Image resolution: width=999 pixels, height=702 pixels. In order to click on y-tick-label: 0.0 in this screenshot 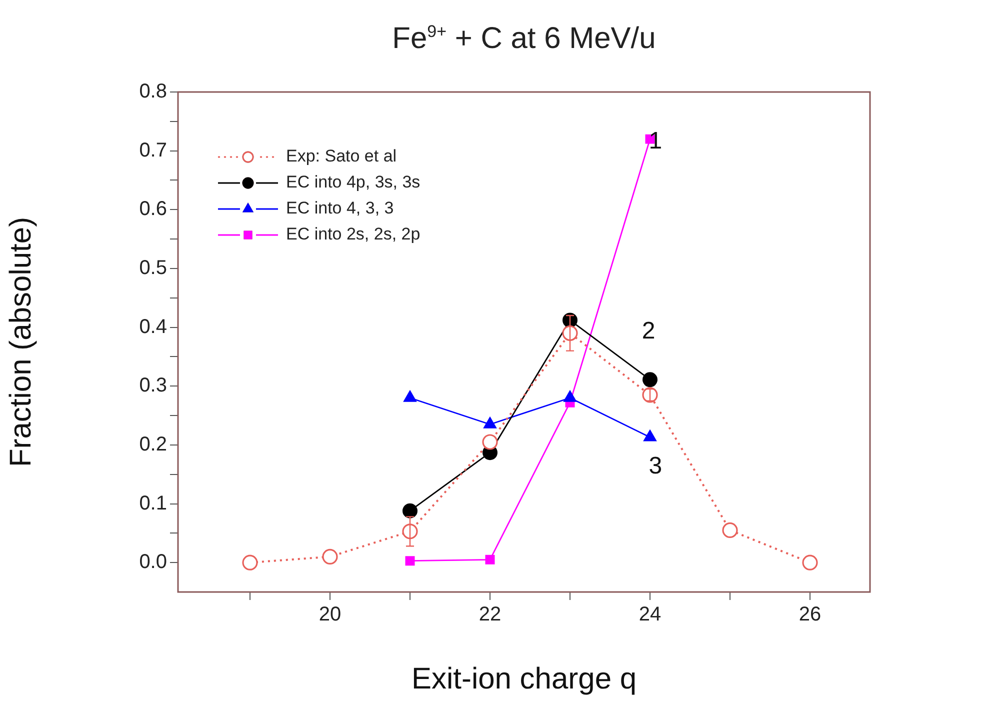, I will do `click(153, 562)`.